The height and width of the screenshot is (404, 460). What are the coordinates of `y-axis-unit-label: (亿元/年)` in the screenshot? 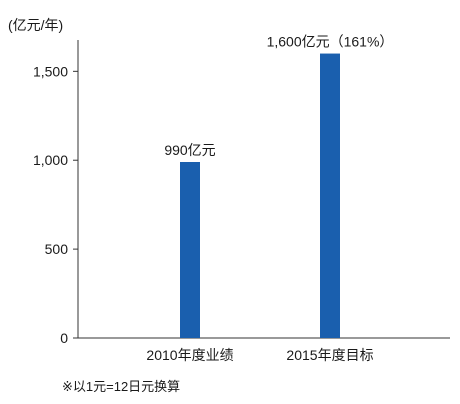 It's located at (35, 25).